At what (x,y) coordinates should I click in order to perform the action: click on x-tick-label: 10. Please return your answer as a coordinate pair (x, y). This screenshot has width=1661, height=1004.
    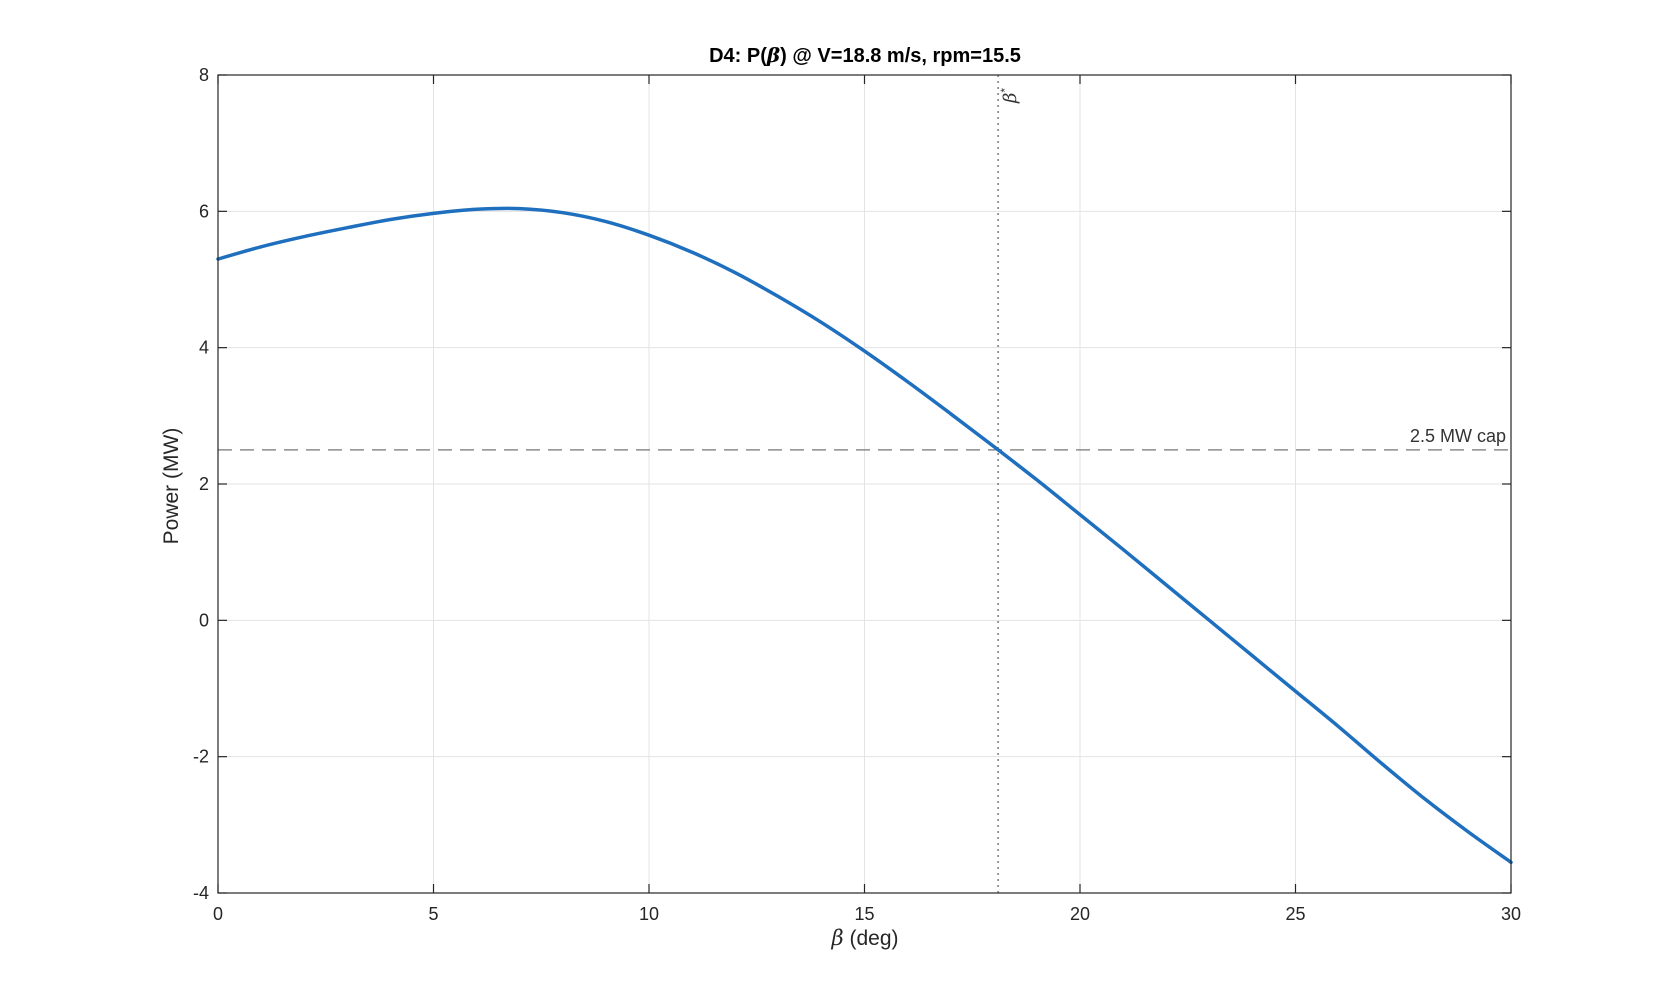
    Looking at the image, I should click on (649, 914).